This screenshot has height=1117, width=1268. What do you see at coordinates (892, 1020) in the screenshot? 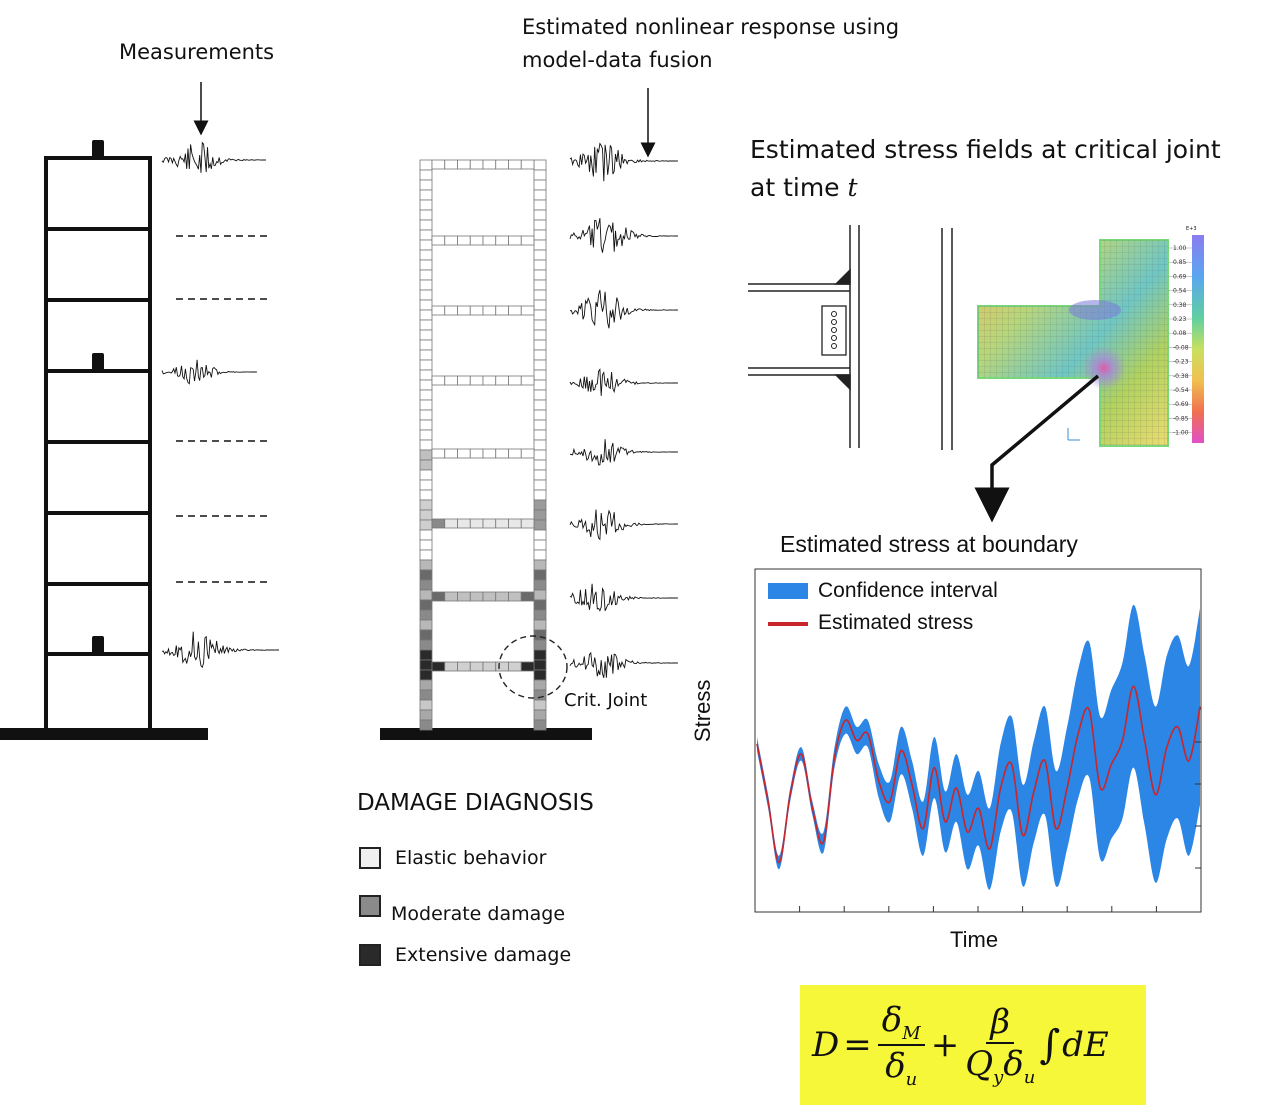
I see `frac1-num: δ` at bounding box center [892, 1020].